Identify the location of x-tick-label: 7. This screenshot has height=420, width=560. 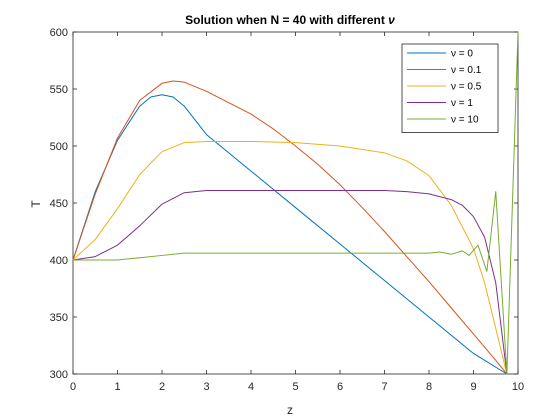
(384, 387).